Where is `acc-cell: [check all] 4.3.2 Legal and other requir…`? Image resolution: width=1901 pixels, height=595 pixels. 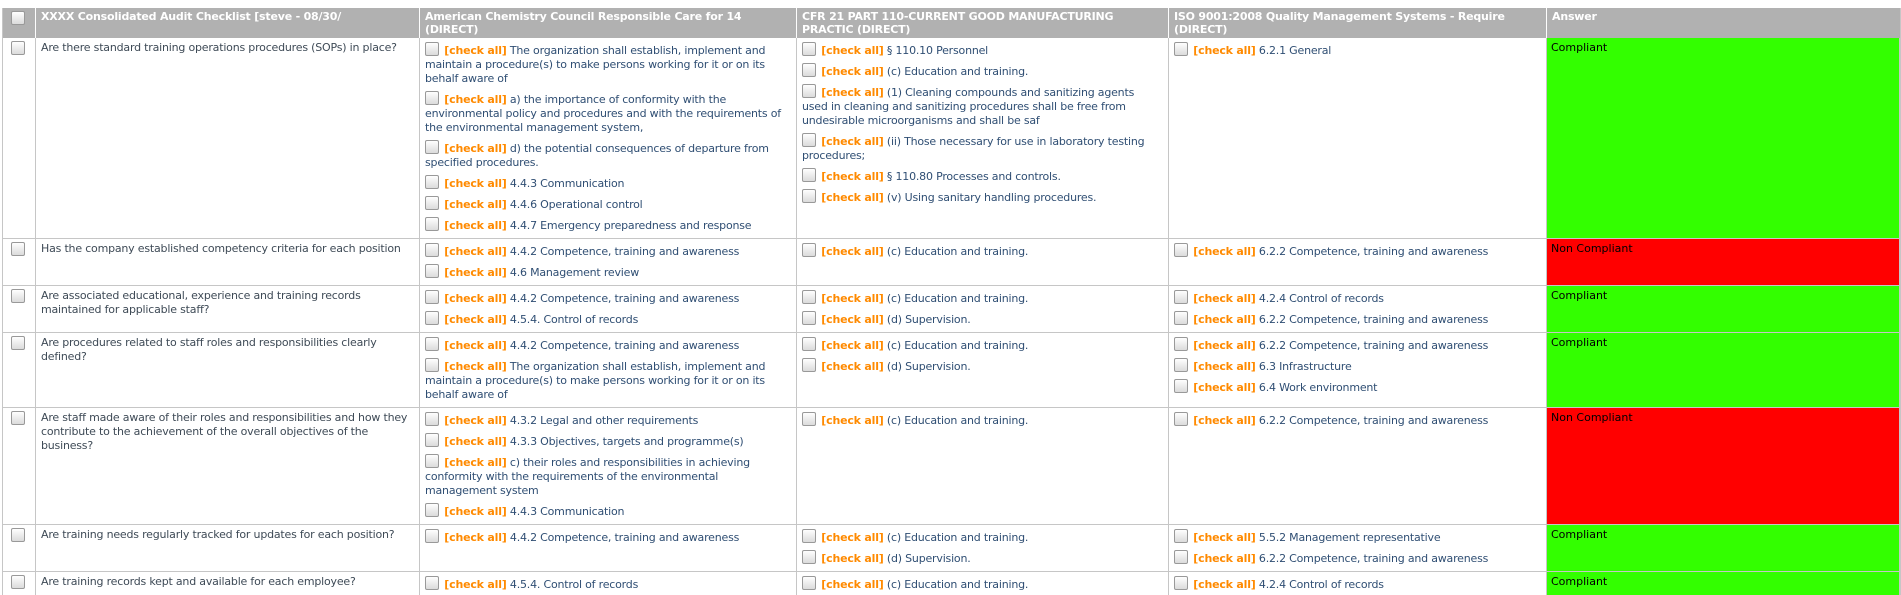 acc-cell: [check all] 4.3.2 Legal and other requir… is located at coordinates (608, 466).